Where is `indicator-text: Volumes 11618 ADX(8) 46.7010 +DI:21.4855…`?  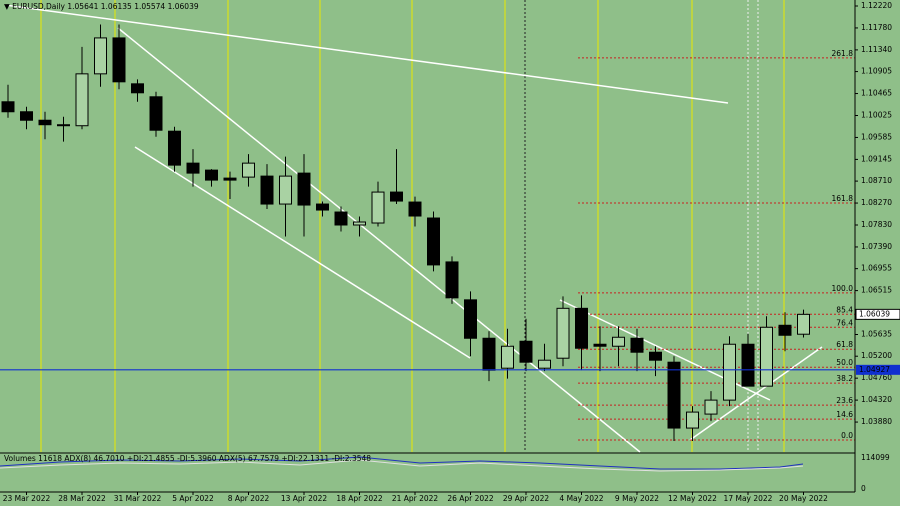
indicator-text: Volumes 11618 ADX(8) 46.7010 +DI:21.4855… is located at coordinates (187, 458).